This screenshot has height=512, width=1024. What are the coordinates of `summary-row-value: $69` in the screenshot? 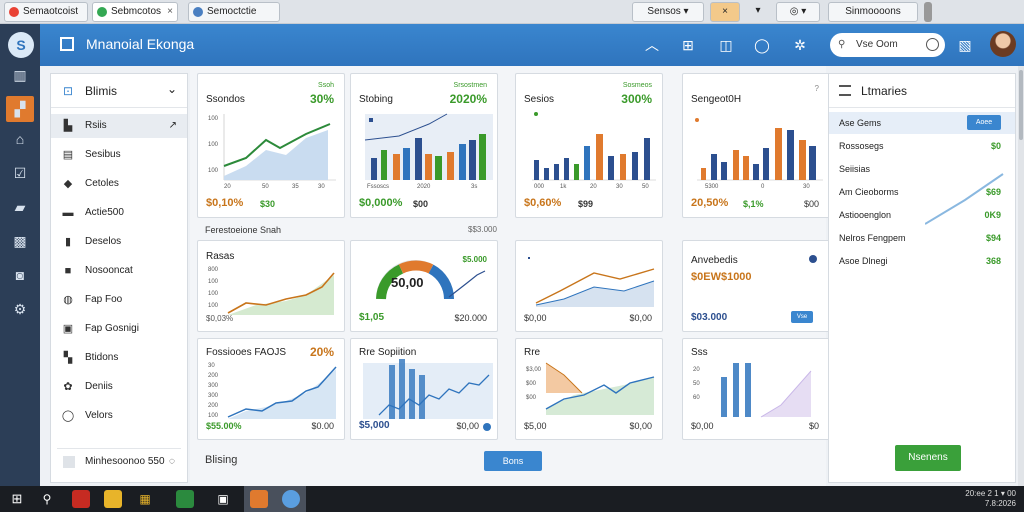 It's located at (993, 192).